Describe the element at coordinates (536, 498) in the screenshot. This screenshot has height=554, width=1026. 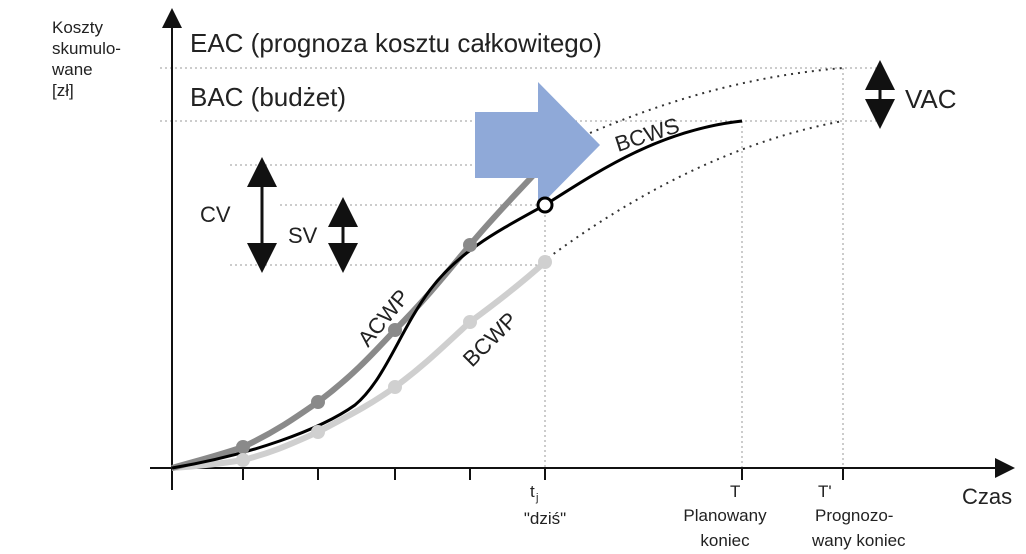
I see `today-subscript: j` at that location.